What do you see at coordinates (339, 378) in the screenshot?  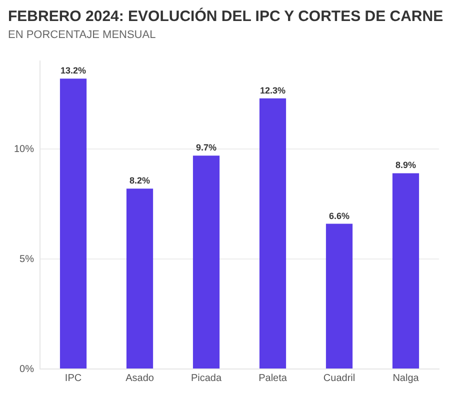 I see `x-tick-label: Cuadril` at bounding box center [339, 378].